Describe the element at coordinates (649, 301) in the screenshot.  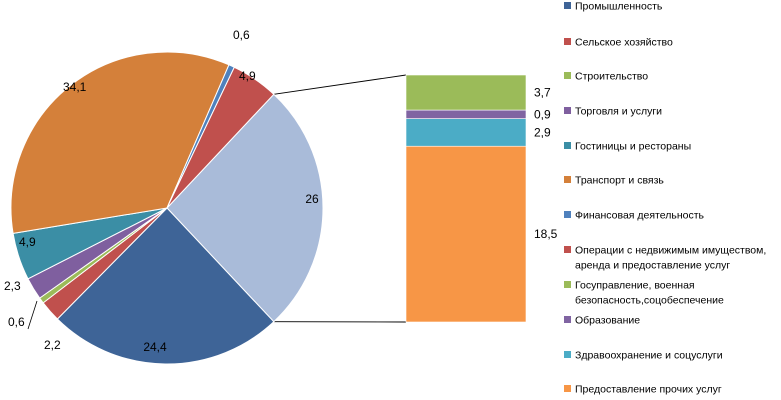
I see `legend-label: безопасность,соцобеспечение` at that location.